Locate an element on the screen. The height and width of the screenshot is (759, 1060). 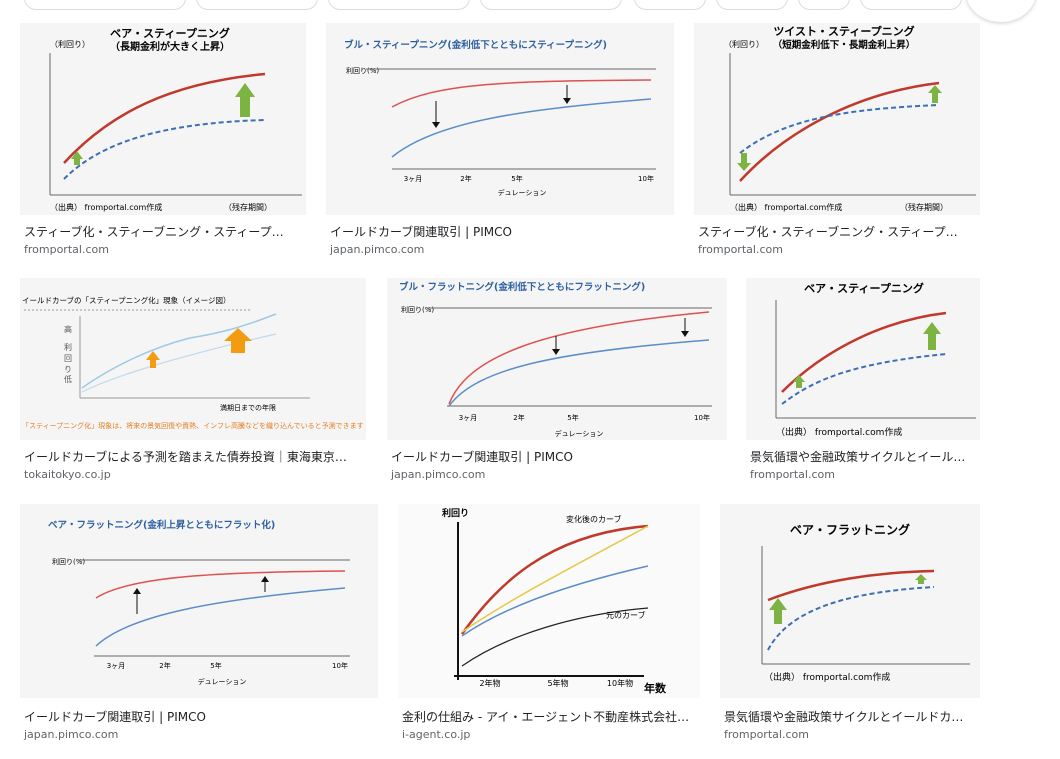
result-thumbnail: ベア・スティープニング （出典） fromportal.com作成 is located at coordinates (863, 359).